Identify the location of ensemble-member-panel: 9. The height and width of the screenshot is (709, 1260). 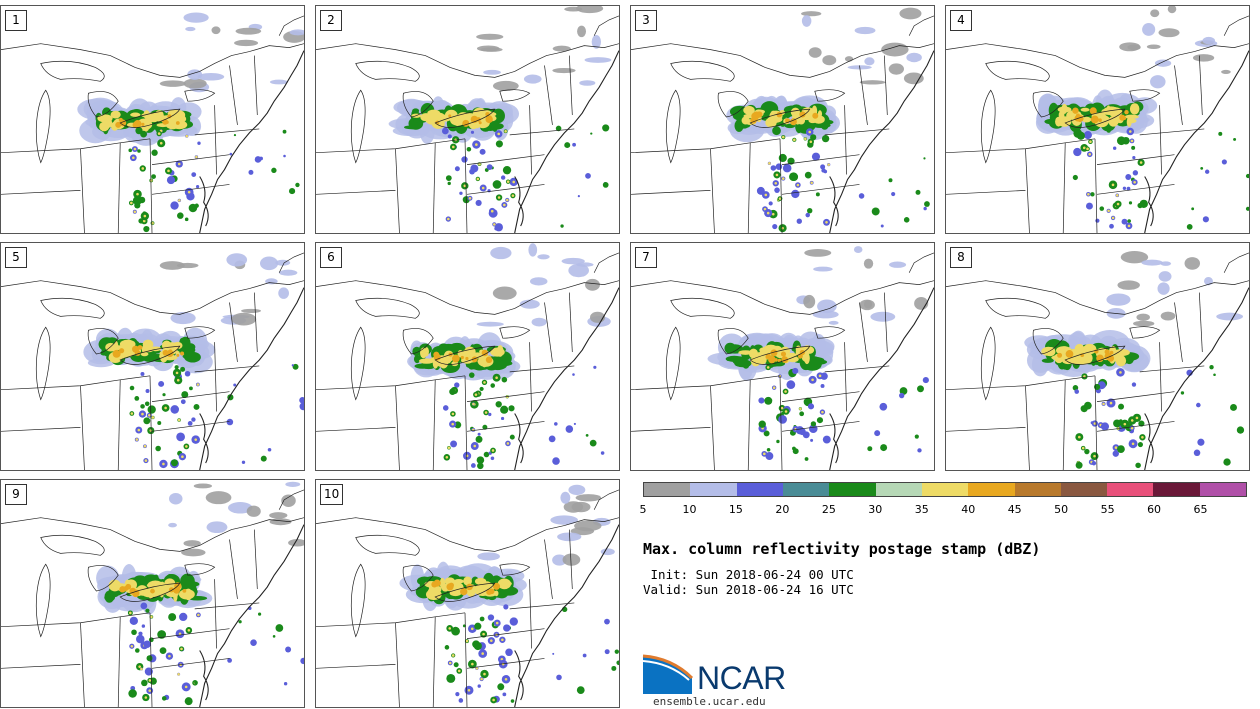
(152, 593).